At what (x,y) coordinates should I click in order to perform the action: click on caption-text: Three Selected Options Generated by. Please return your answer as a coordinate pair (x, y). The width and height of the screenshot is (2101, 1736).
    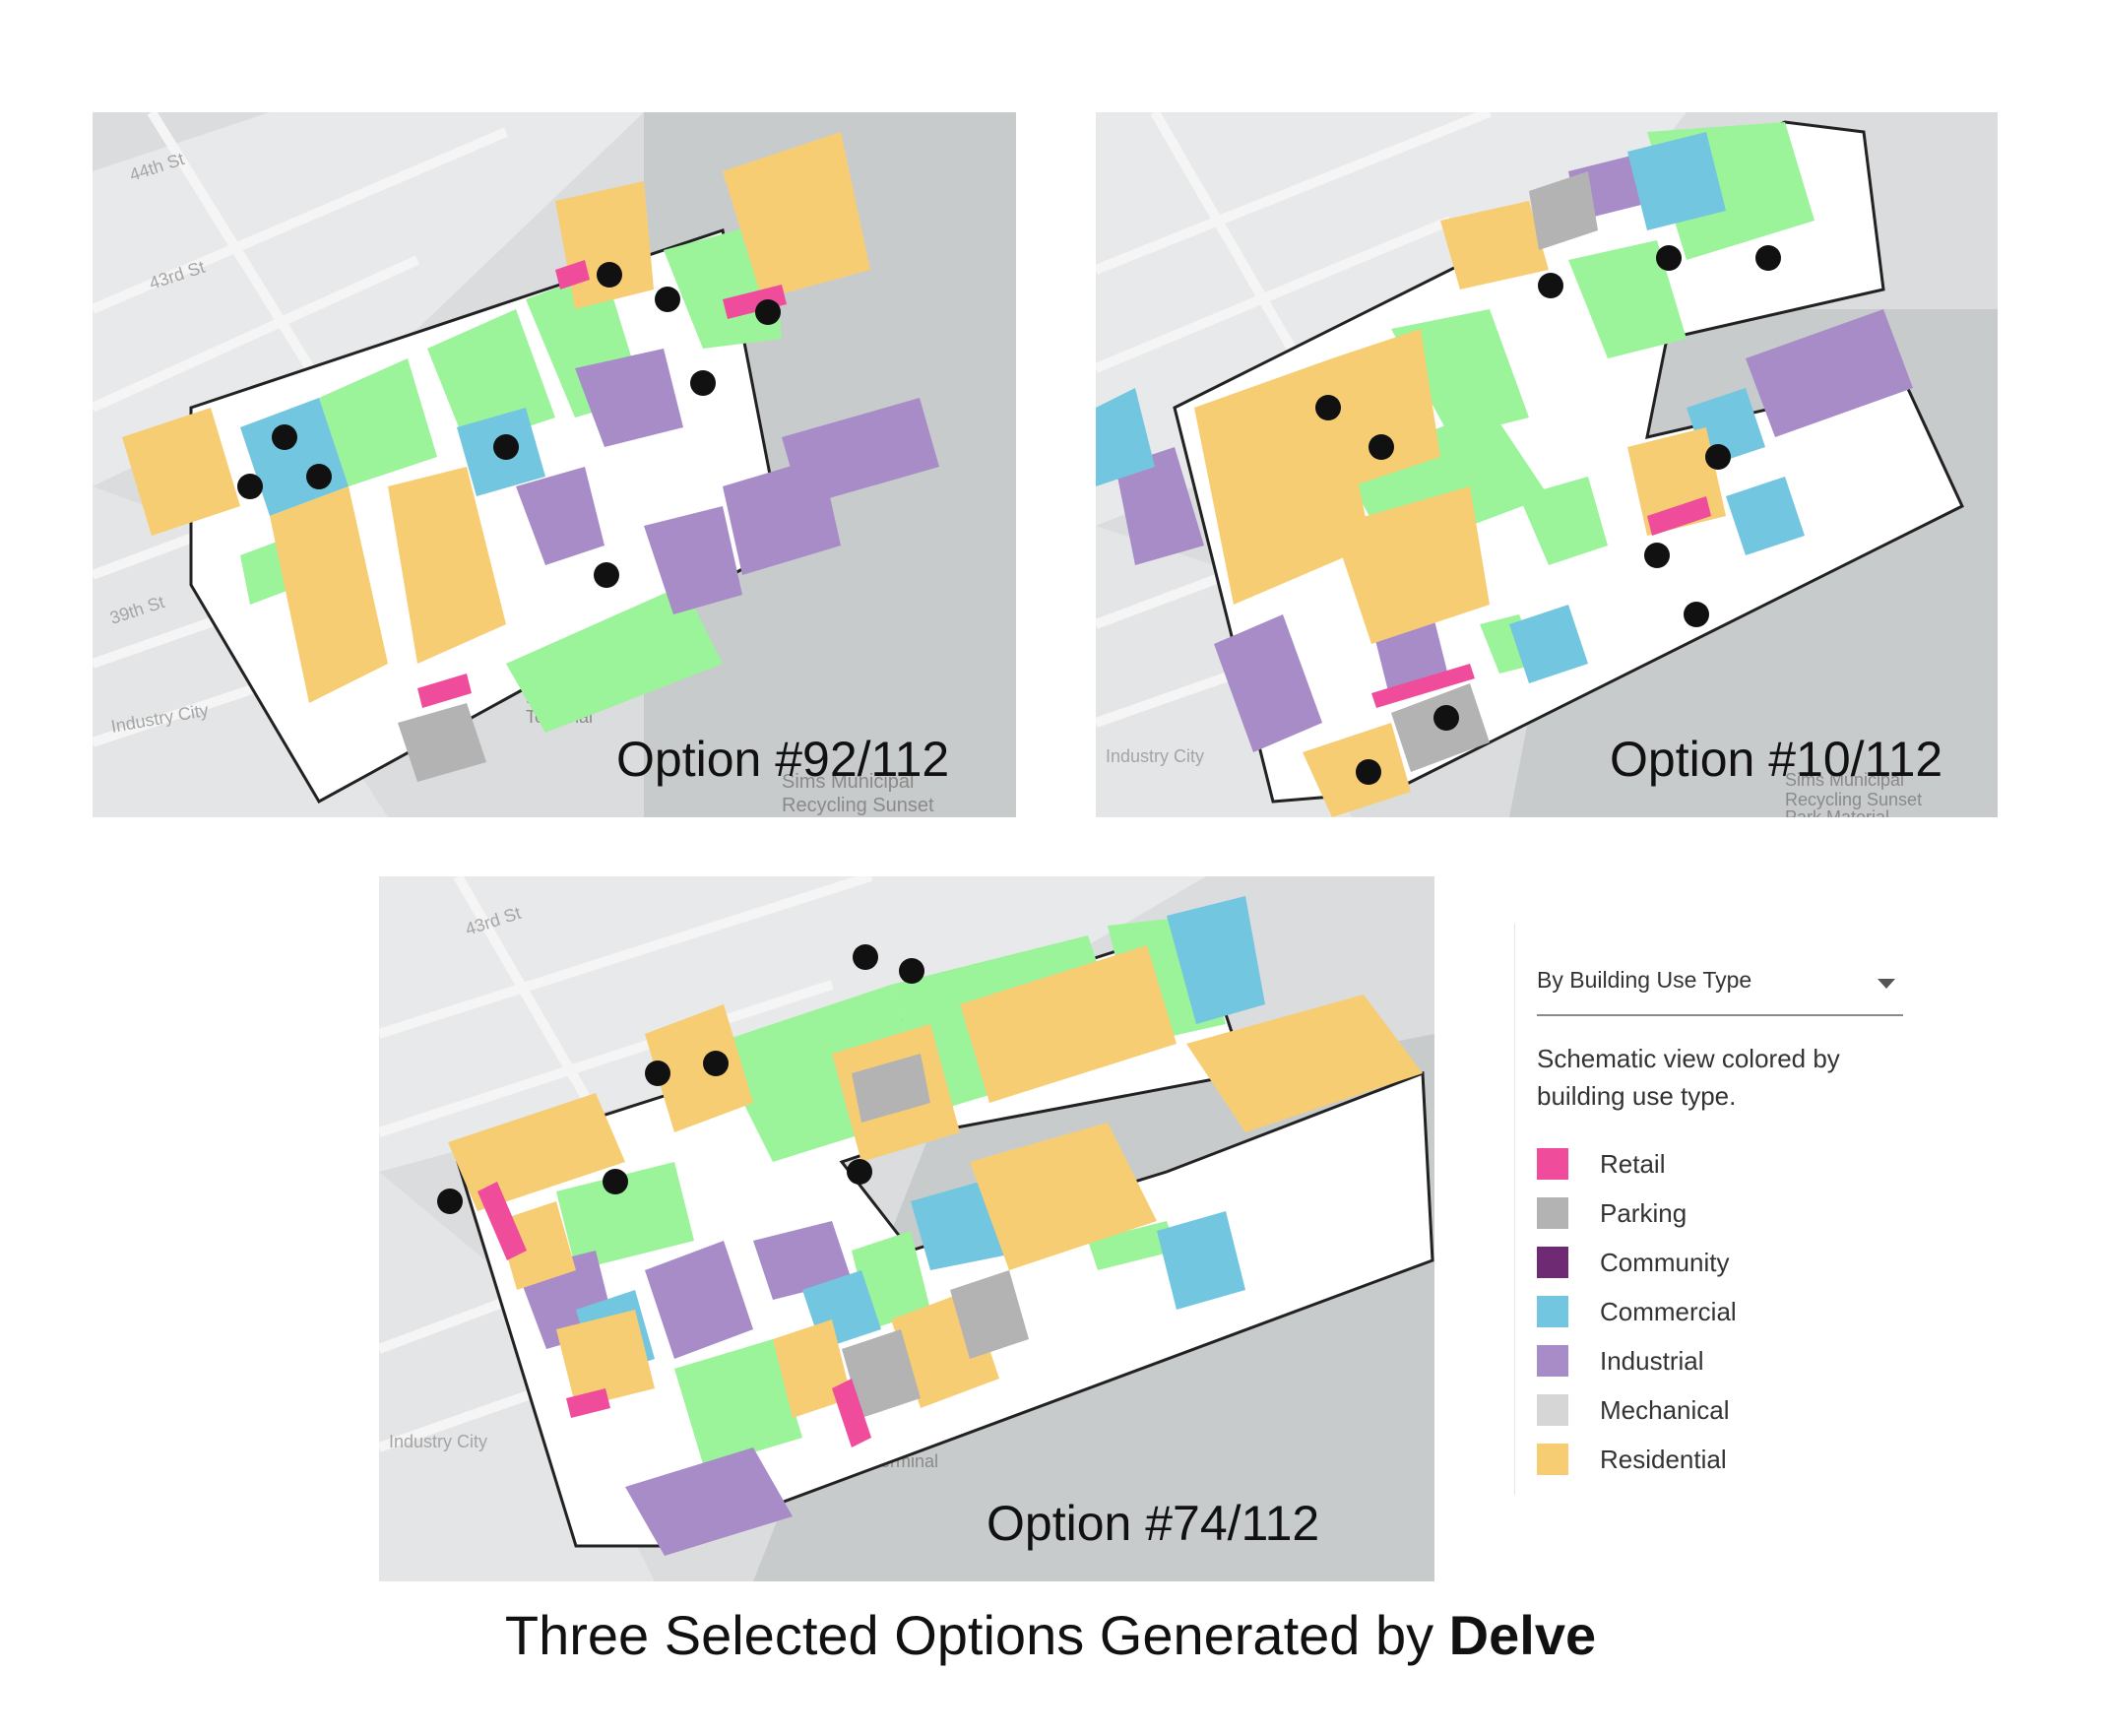
    Looking at the image, I should click on (977, 1635).